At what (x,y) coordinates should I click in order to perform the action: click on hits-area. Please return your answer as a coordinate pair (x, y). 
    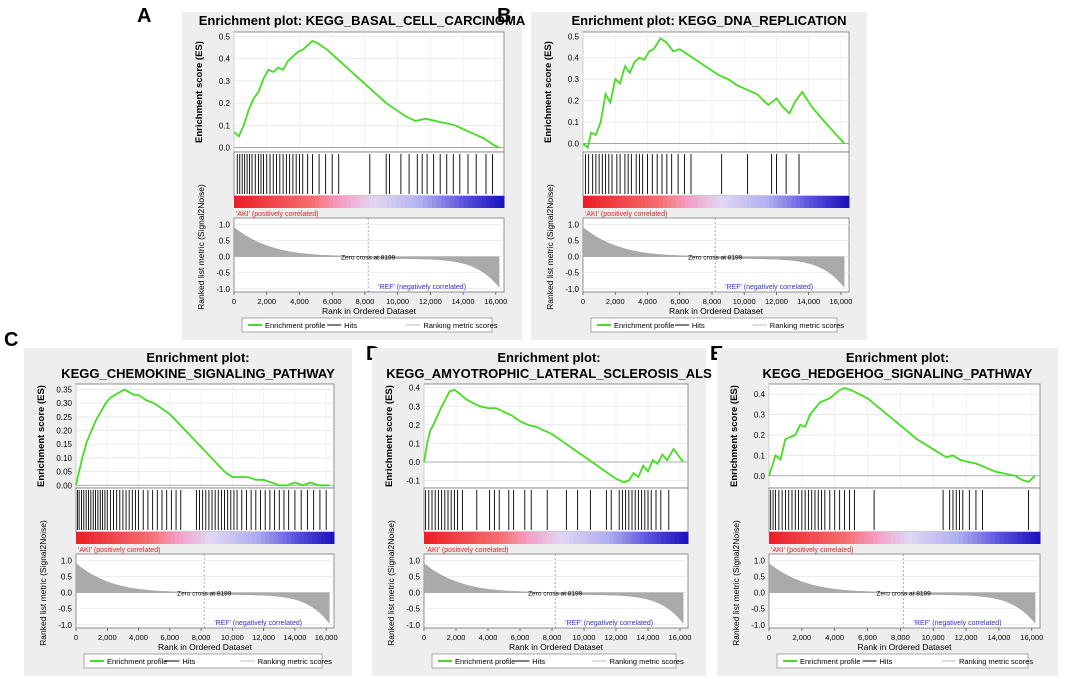
    Looking at the image, I should click on (904, 510).